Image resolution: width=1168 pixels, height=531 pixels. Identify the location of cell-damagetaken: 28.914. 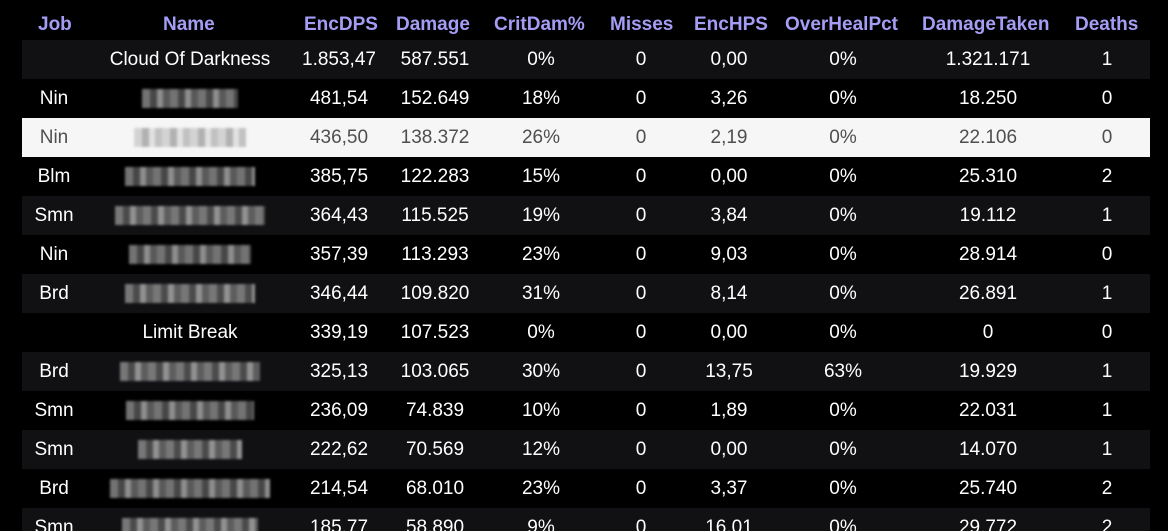
(988, 254).